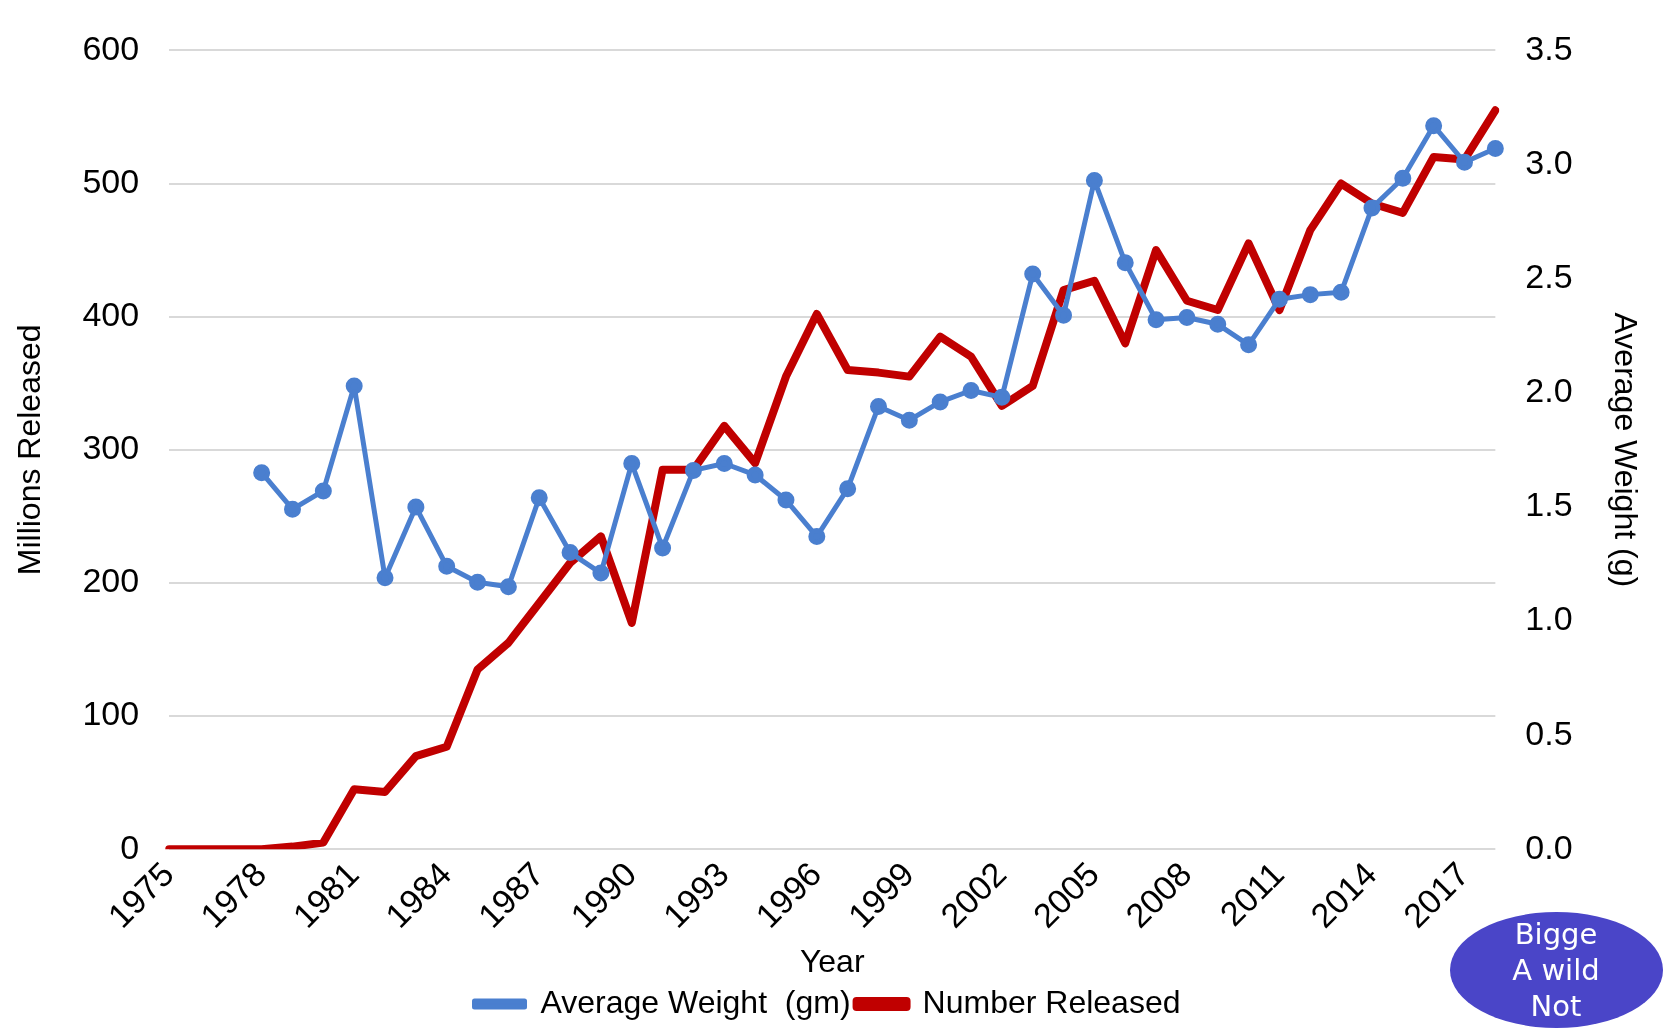 This screenshot has width=1665, height=1030. I want to click on y2-tick-label: 1.5, so click(1549, 504).